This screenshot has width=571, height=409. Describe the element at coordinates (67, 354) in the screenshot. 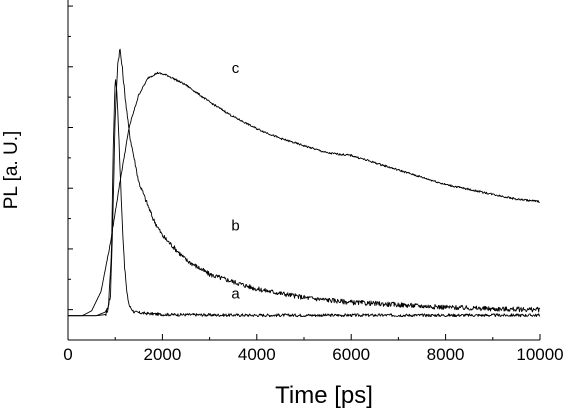

I see `x-tick-label: 0` at that location.